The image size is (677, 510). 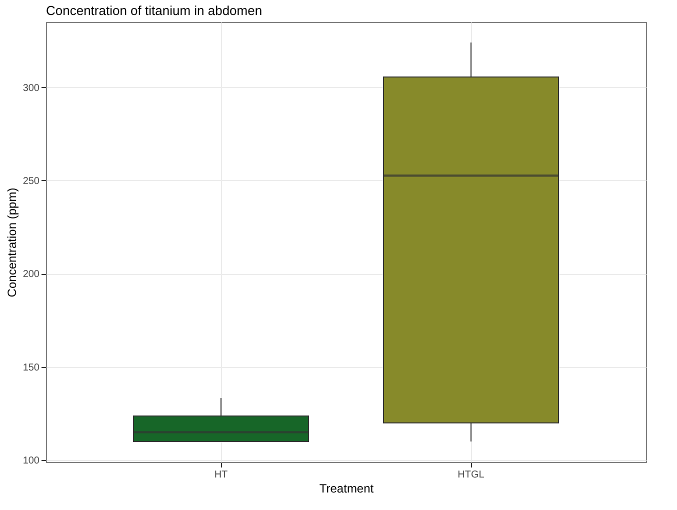 What do you see at coordinates (31, 88) in the screenshot?
I see `y-tick-label: 300` at bounding box center [31, 88].